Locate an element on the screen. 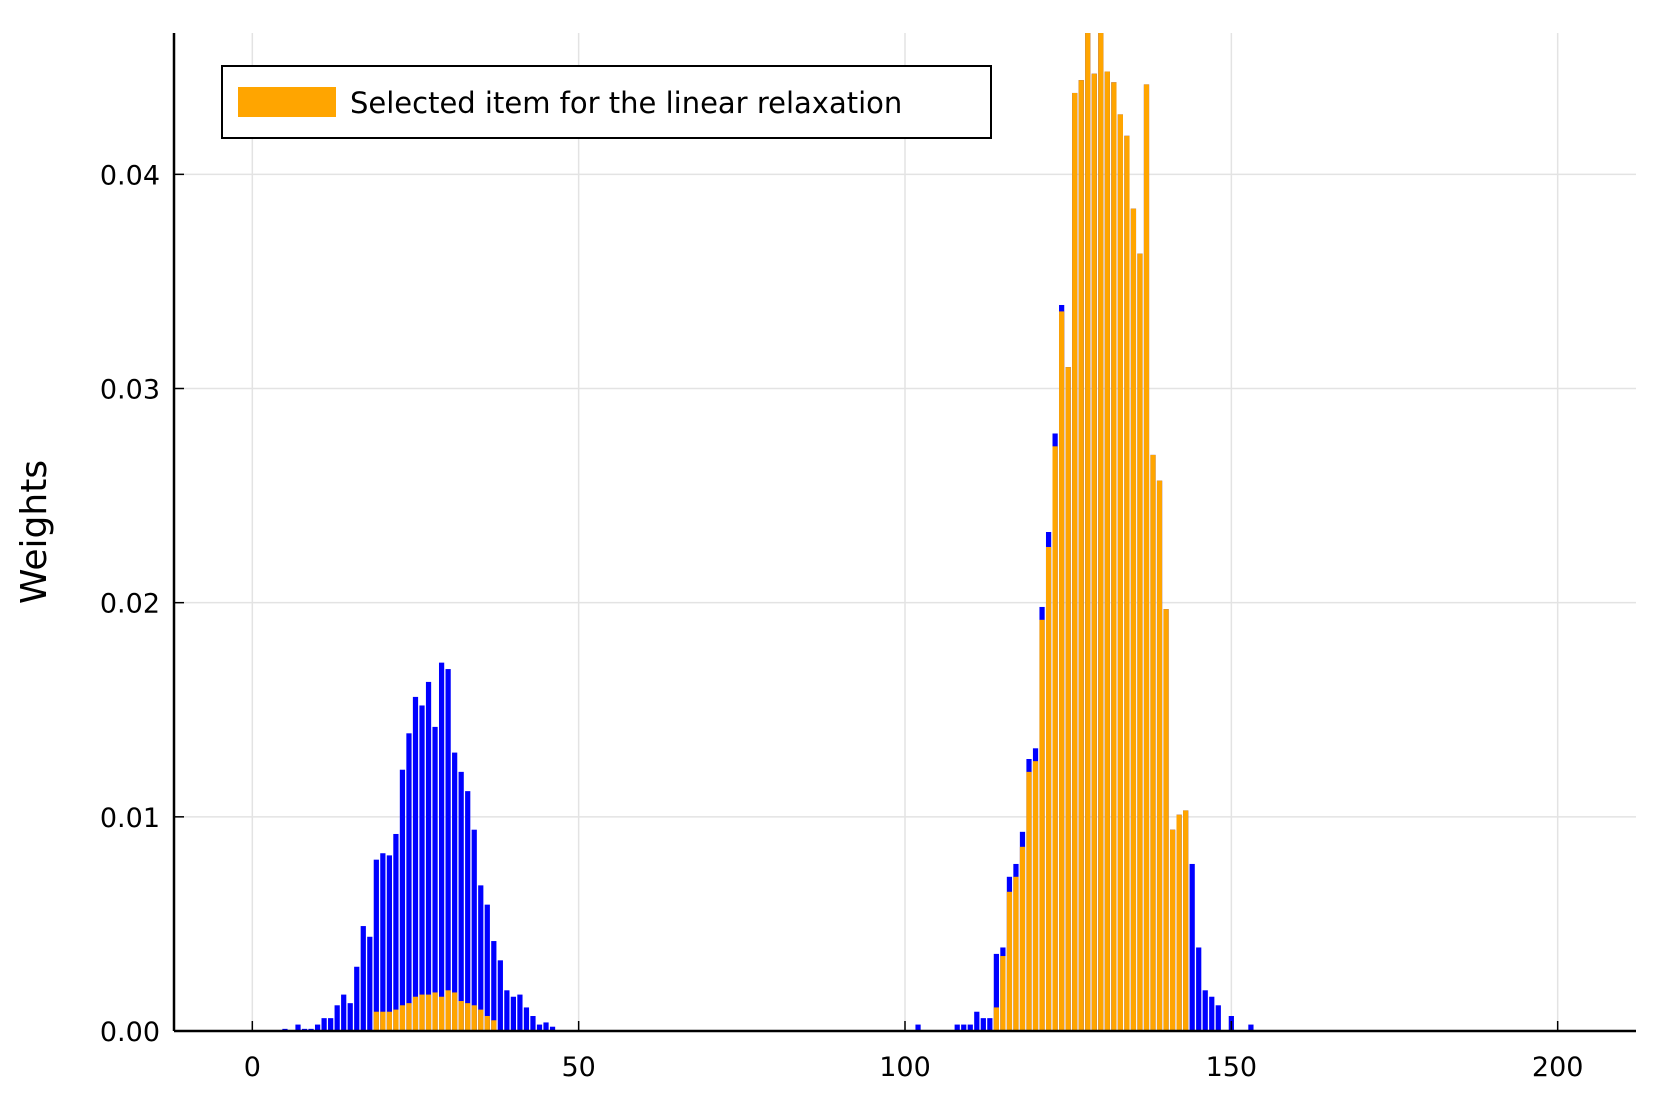 The height and width of the screenshot is (1107, 1661). y-tick-label: 0.01 is located at coordinates (130, 818).